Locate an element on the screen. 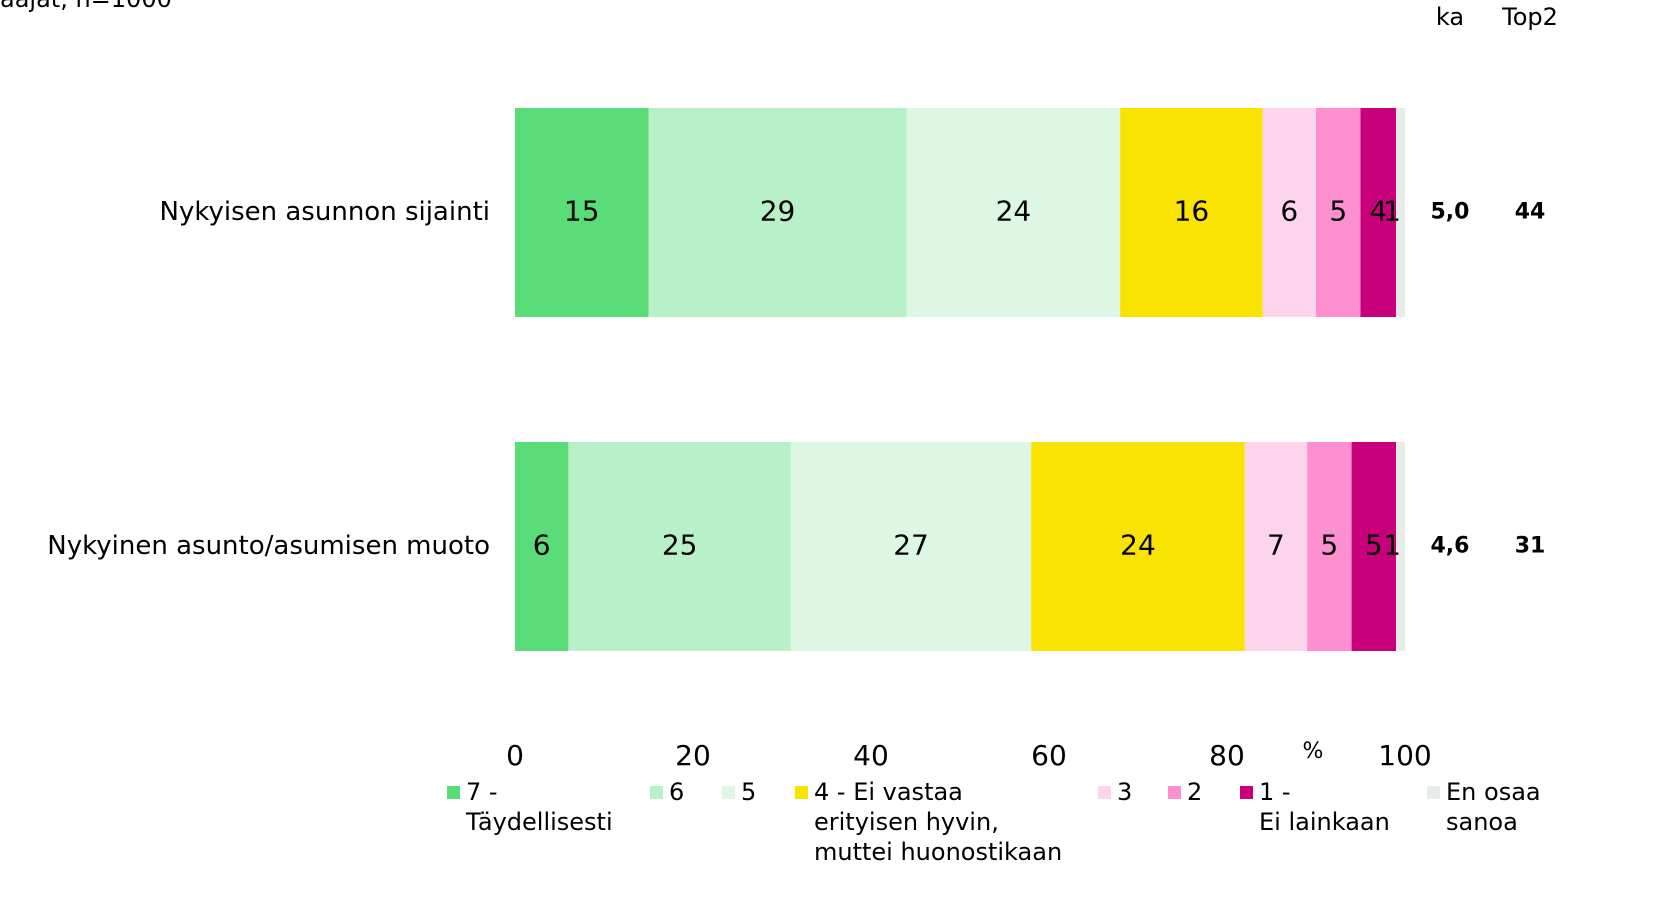  x-axis-label: % is located at coordinates (1313, 751).